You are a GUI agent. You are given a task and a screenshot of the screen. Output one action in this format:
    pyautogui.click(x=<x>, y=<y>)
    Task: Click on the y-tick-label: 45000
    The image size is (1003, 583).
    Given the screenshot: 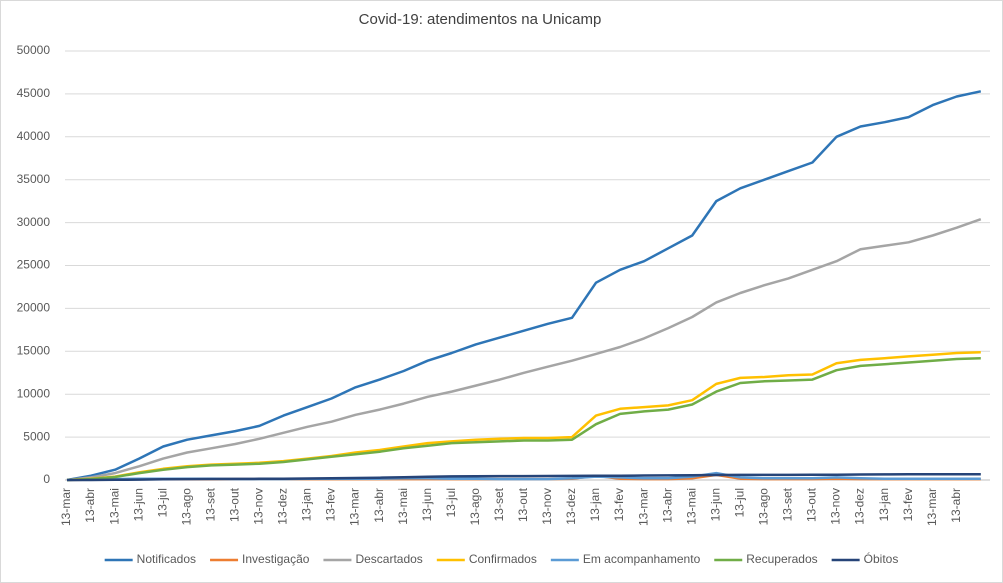 What is the action you would take?
    pyautogui.click(x=34, y=93)
    